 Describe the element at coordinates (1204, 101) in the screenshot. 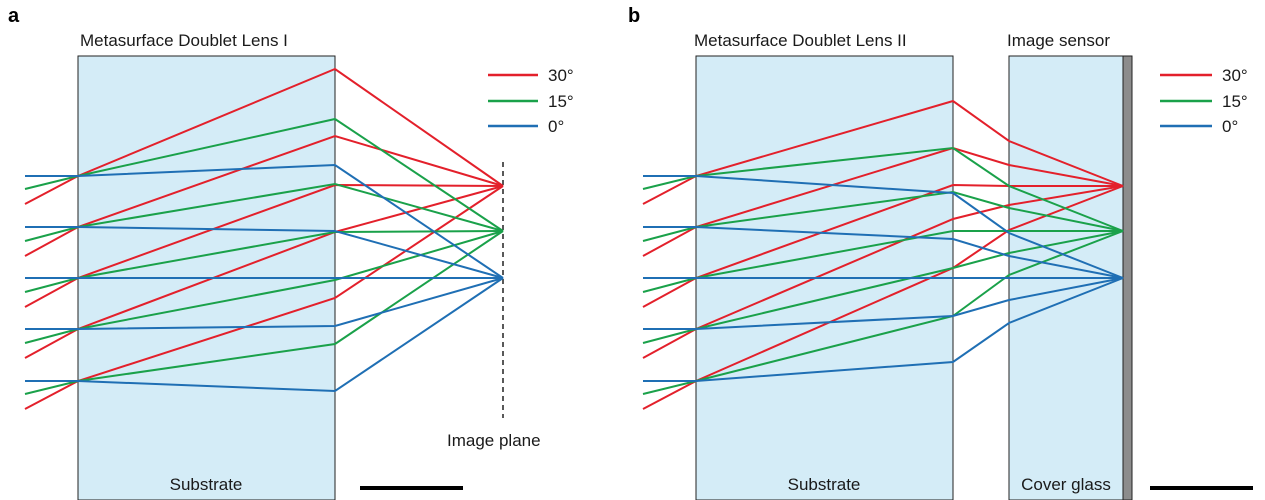

I see `panel-b-legend: 30° 15° 0°` at that location.